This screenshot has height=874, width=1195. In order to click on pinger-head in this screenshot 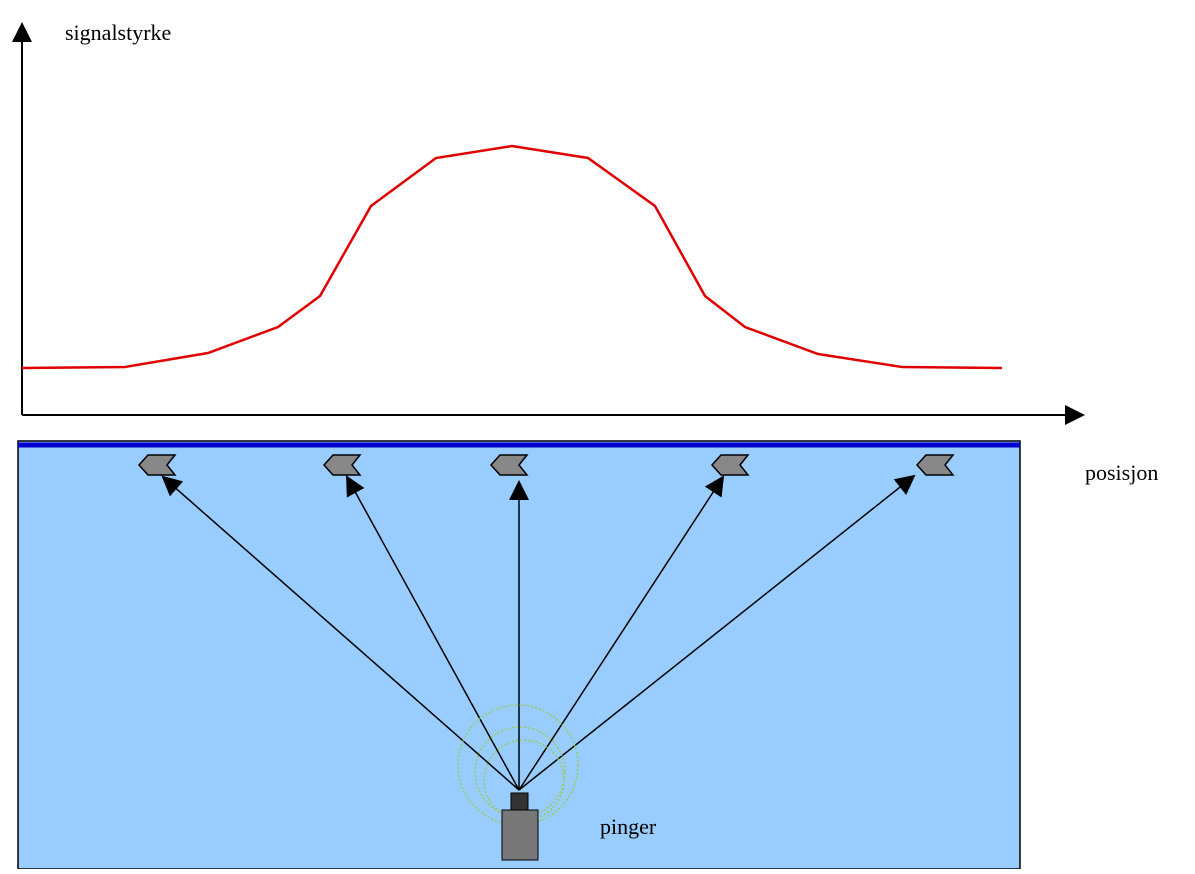, I will do `click(519, 801)`.